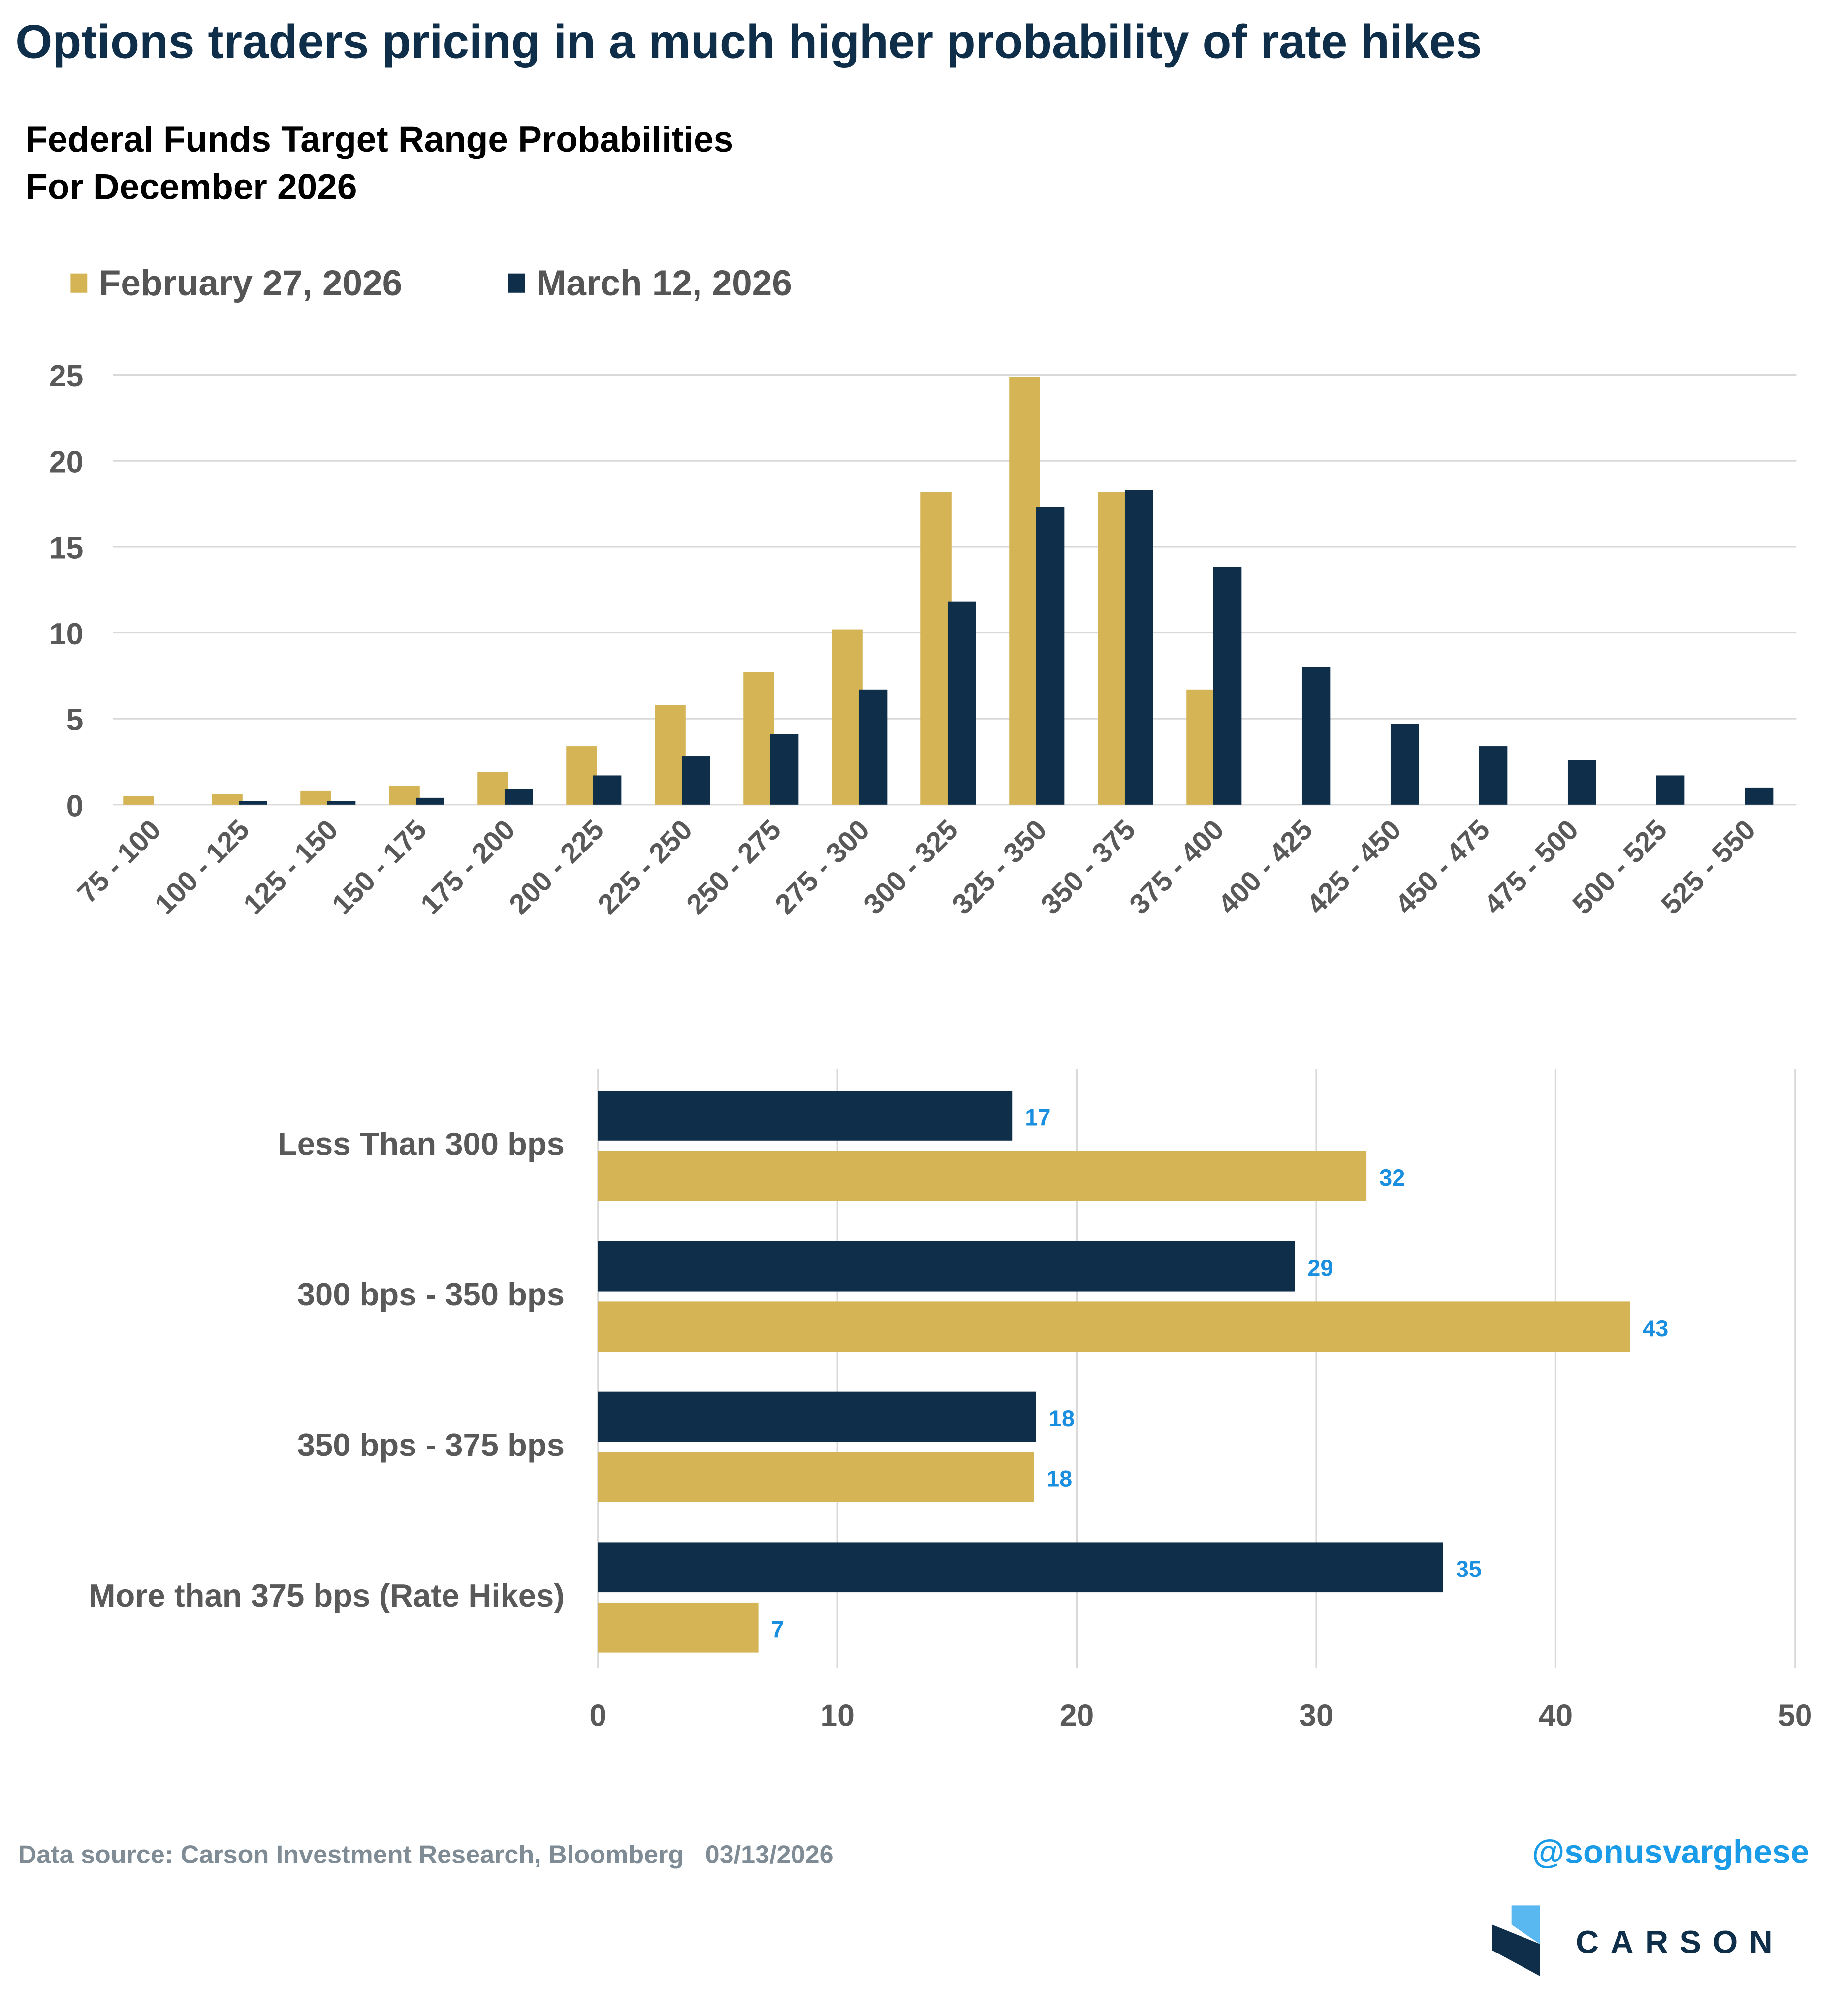 The image size is (1840, 2016). Describe the element at coordinates (202, 867) in the screenshot. I see `x-tick-label: 100 - 125` at that location.